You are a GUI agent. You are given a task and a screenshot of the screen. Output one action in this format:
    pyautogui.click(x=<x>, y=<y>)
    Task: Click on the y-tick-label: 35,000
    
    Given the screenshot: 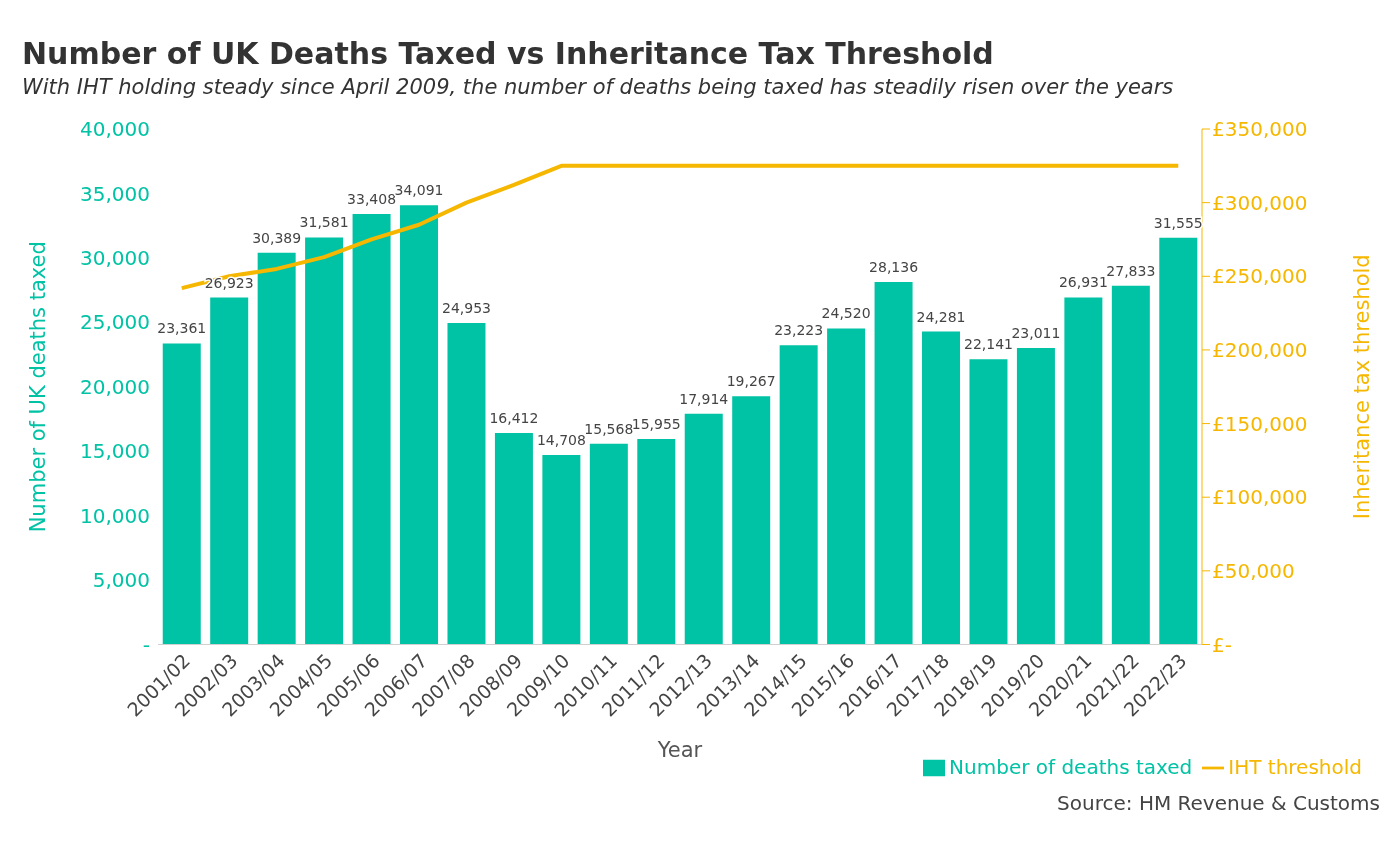 What is the action you would take?
    pyautogui.click(x=115, y=193)
    